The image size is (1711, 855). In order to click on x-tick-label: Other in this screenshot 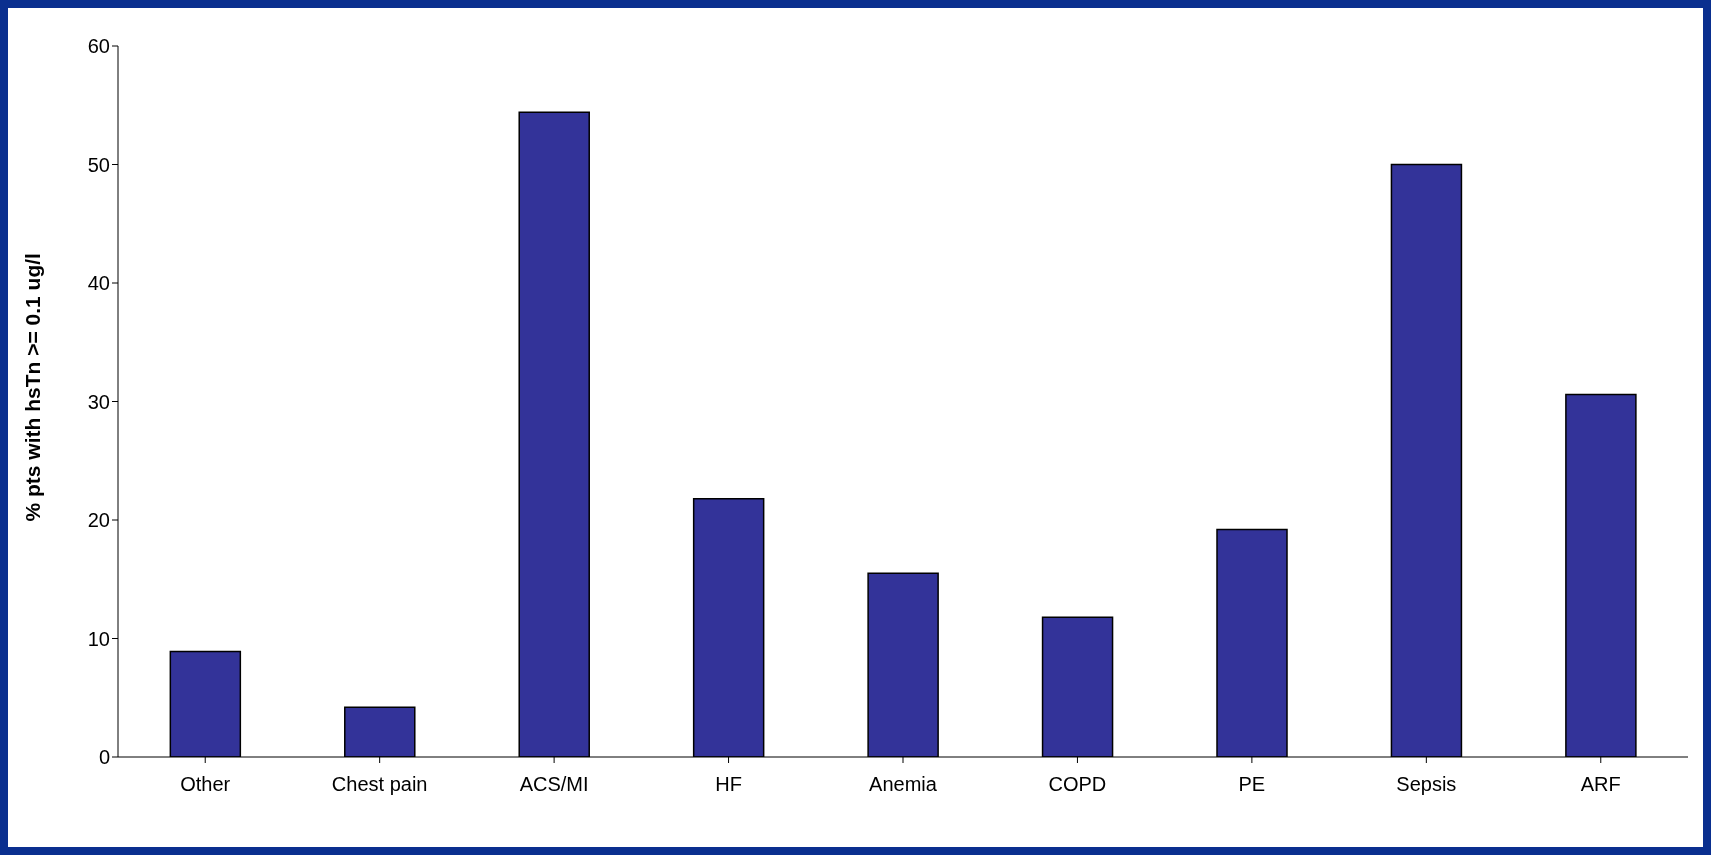, I will do `click(205, 784)`.